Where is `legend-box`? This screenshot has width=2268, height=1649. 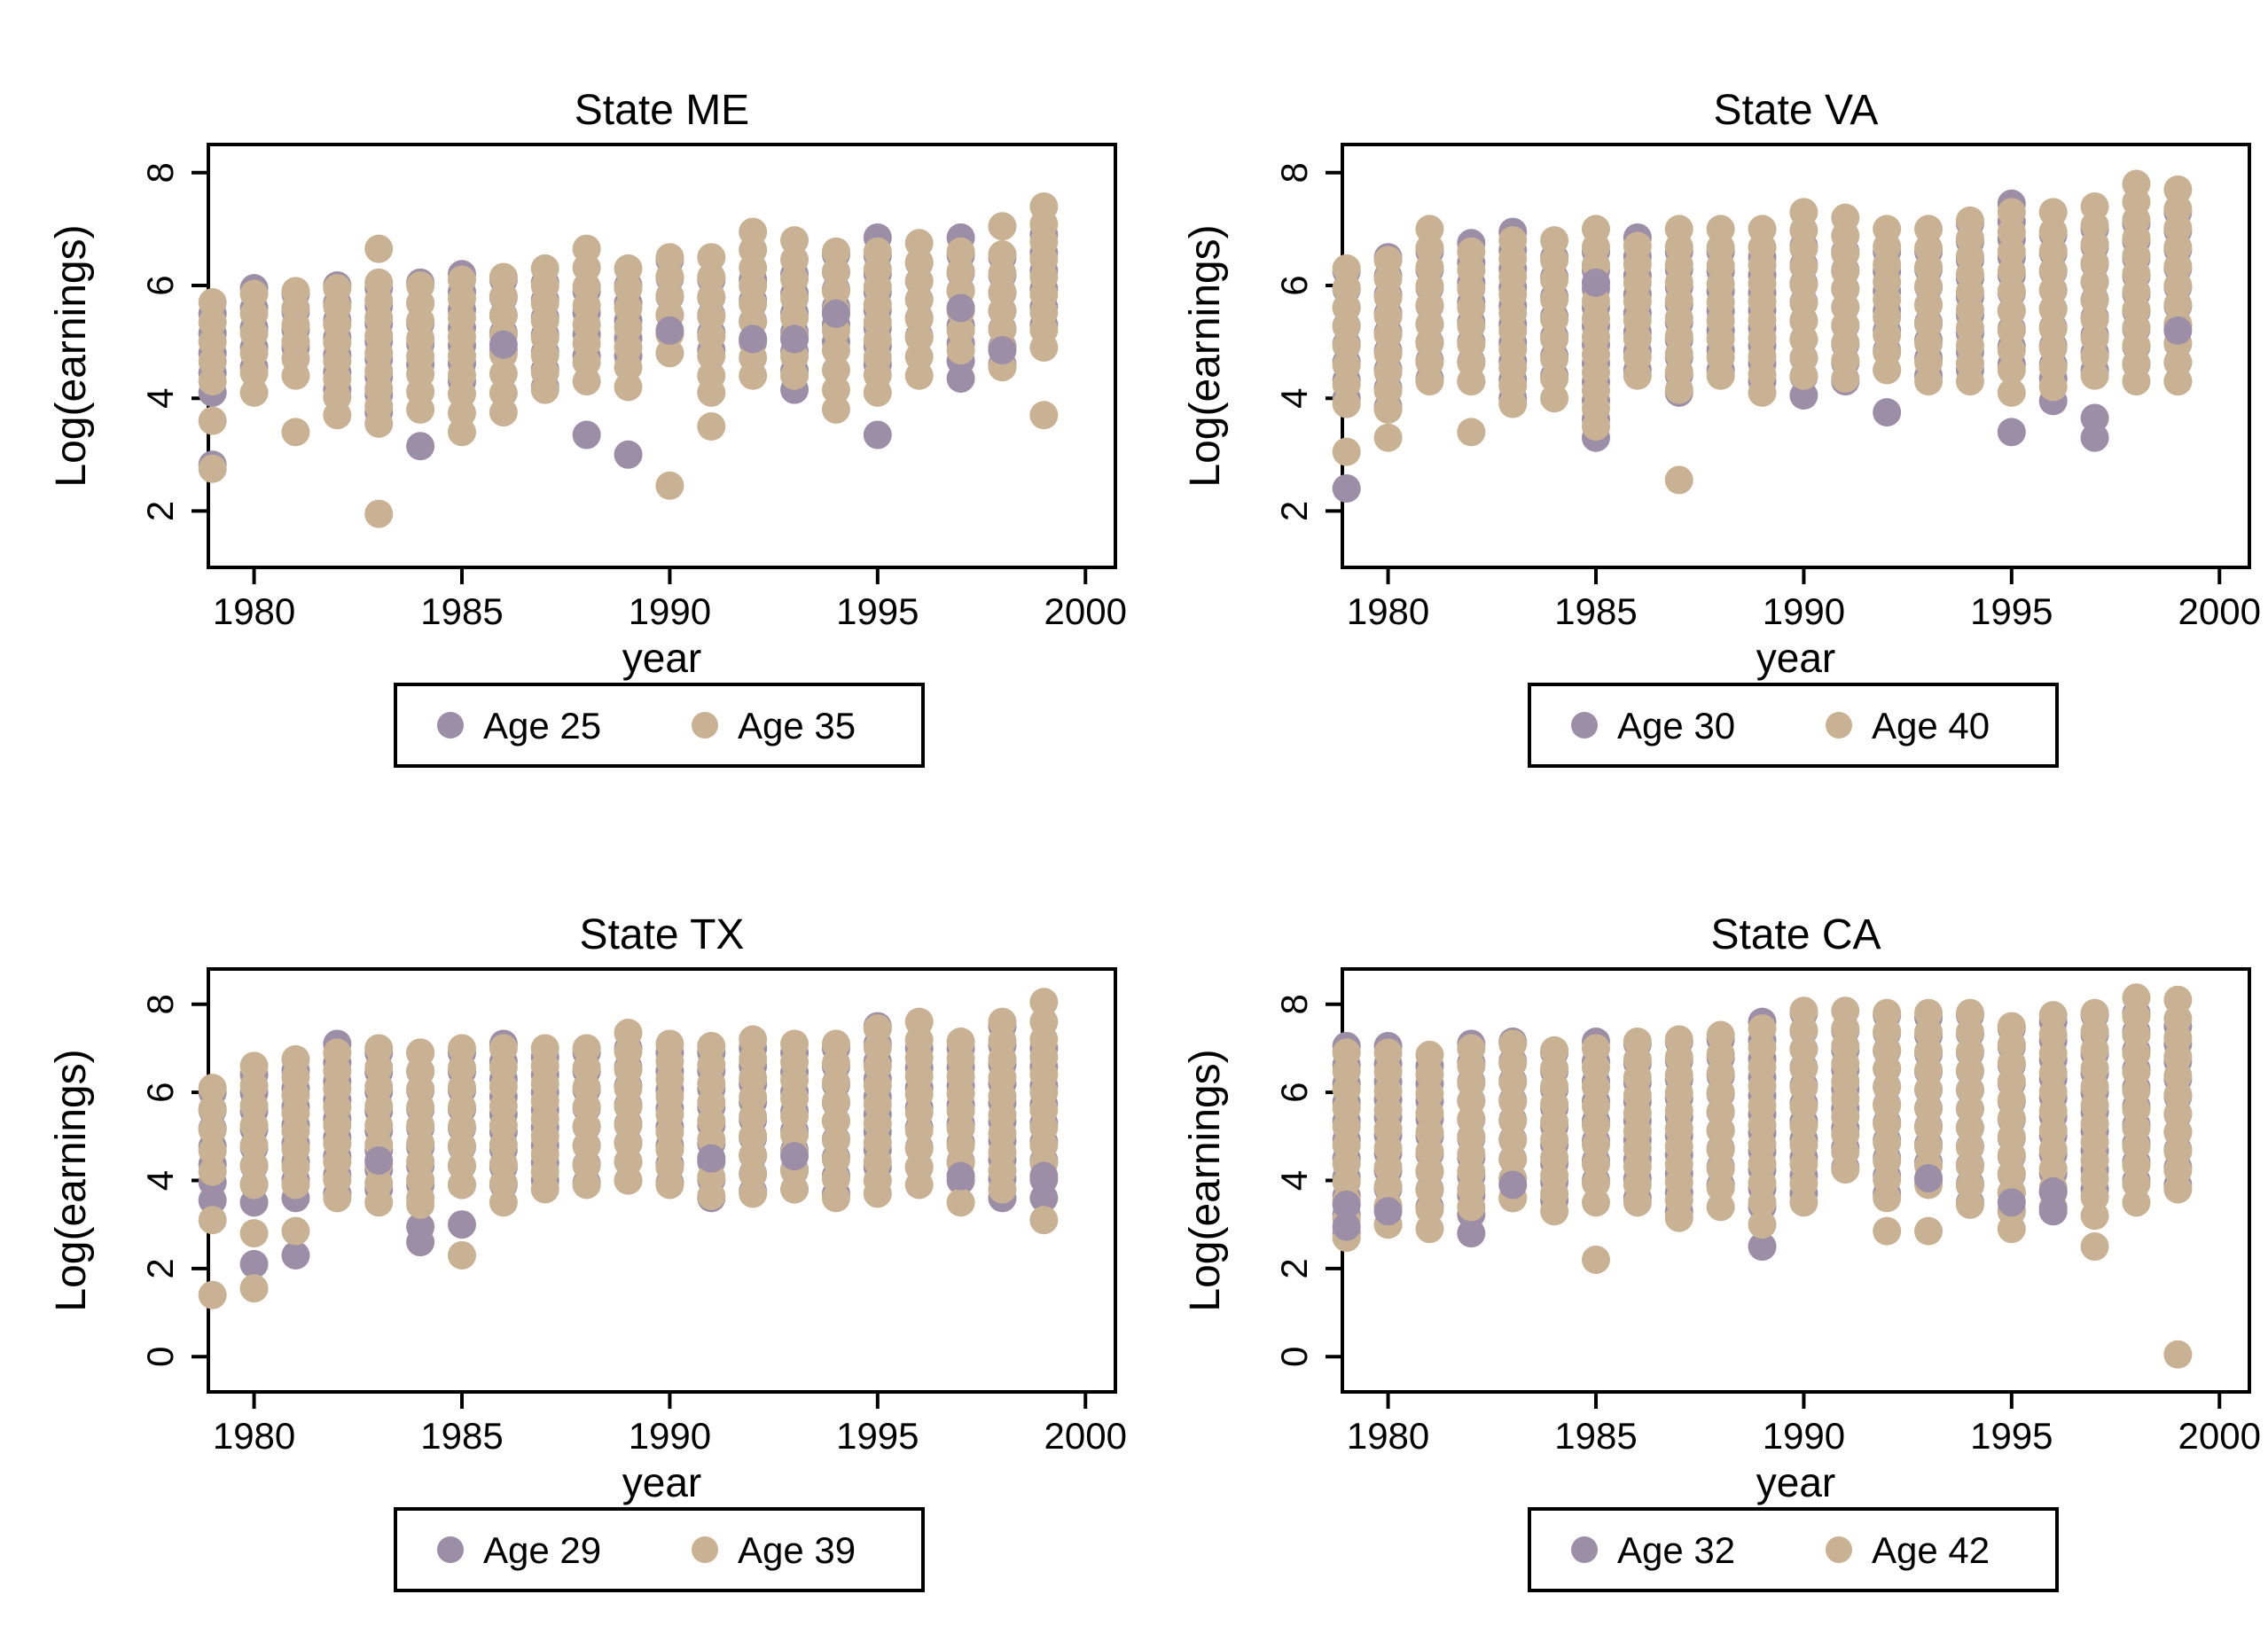 legend-box is located at coordinates (1793, 1549).